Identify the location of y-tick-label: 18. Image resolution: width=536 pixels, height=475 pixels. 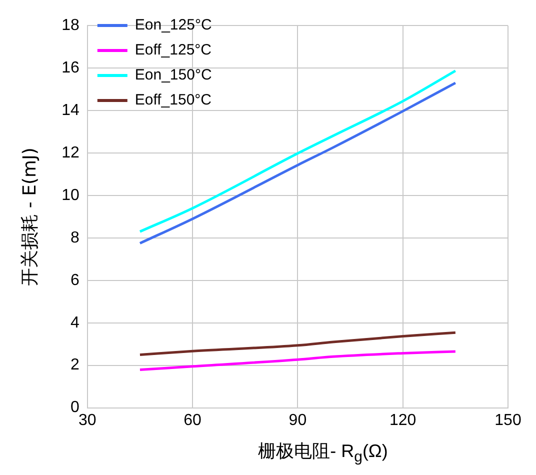
(71, 25).